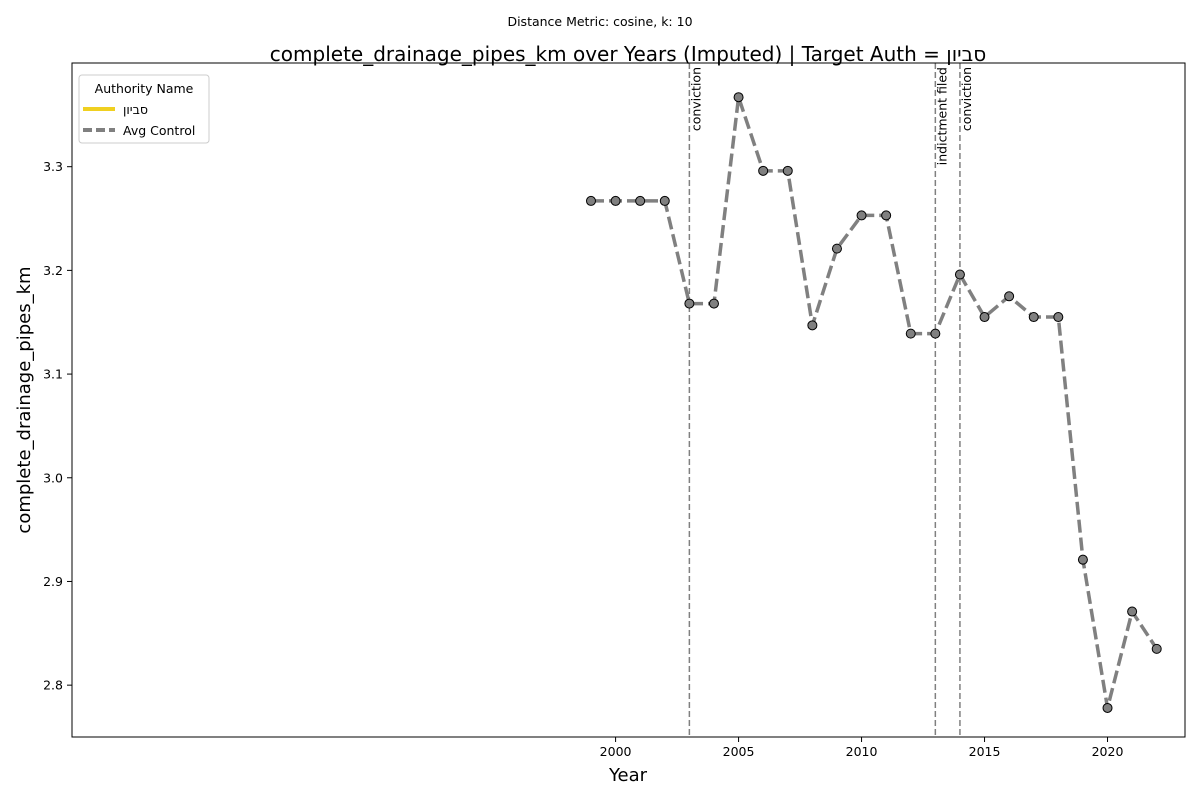 This screenshot has width=1200, height=800. Describe the element at coordinates (616, 751) in the screenshot. I see `x-tick-label: 2000` at that location.